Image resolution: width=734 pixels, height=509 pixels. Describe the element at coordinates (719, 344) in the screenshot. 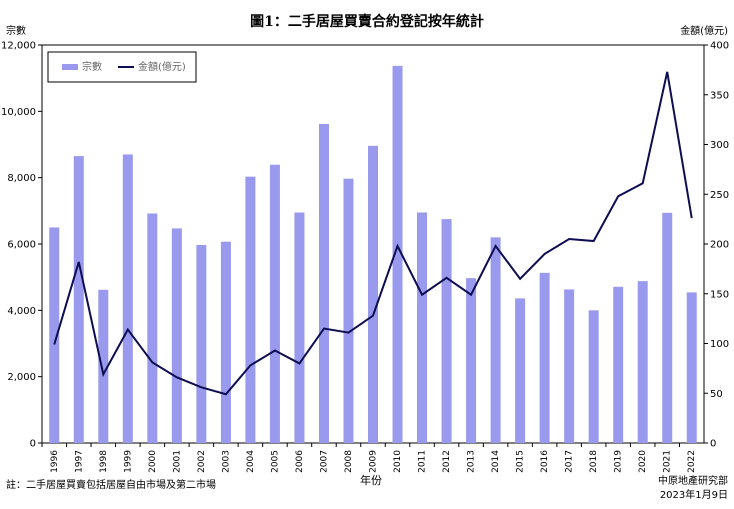

I see `y-right-tick-label: 100` at that location.